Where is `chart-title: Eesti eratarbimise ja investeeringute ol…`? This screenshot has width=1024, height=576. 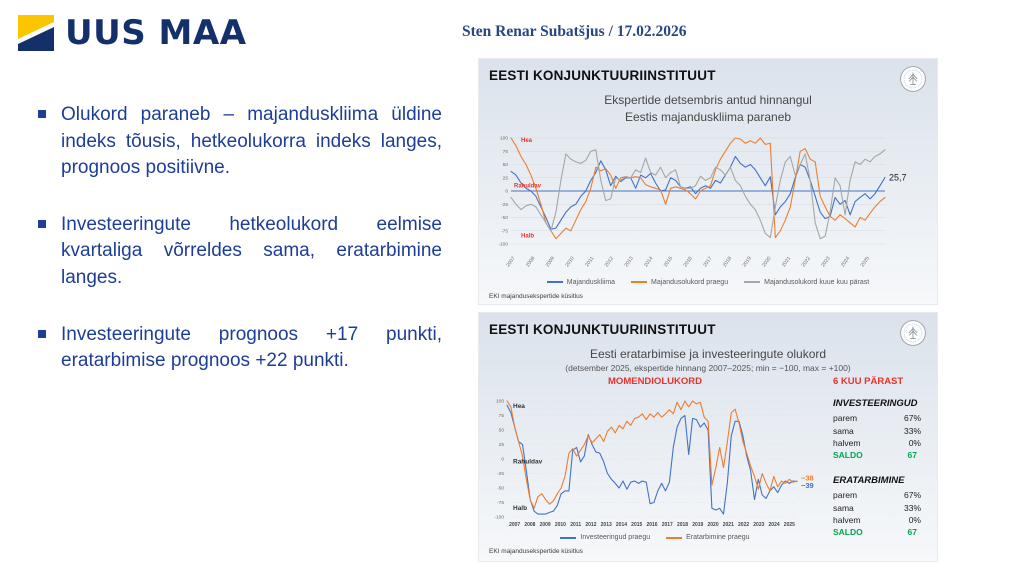
chart-title: Eesti eratarbimise ja investeeringute ol… is located at coordinates (708, 354).